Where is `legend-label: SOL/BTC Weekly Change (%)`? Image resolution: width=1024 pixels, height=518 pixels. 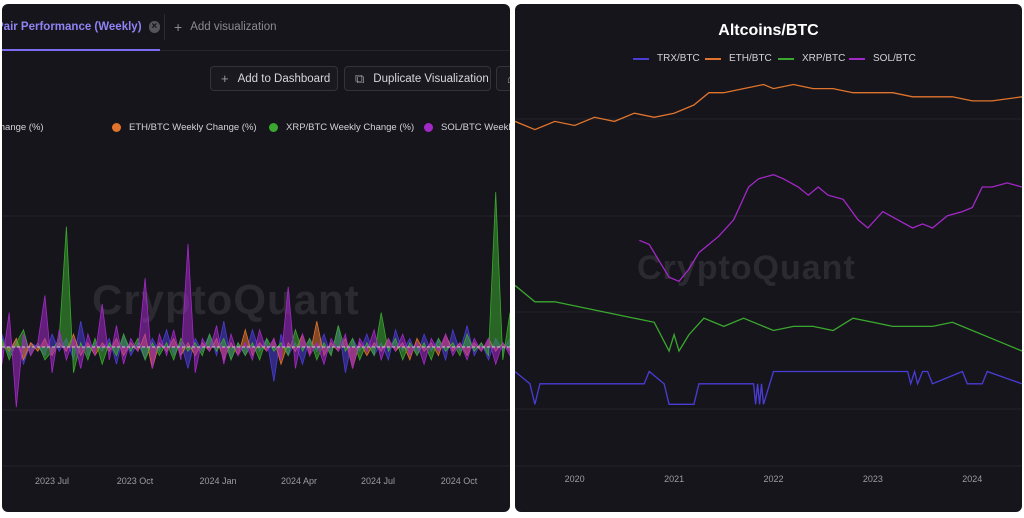 legend-label: SOL/BTC Weekly Change (%) is located at coordinates (475, 127).